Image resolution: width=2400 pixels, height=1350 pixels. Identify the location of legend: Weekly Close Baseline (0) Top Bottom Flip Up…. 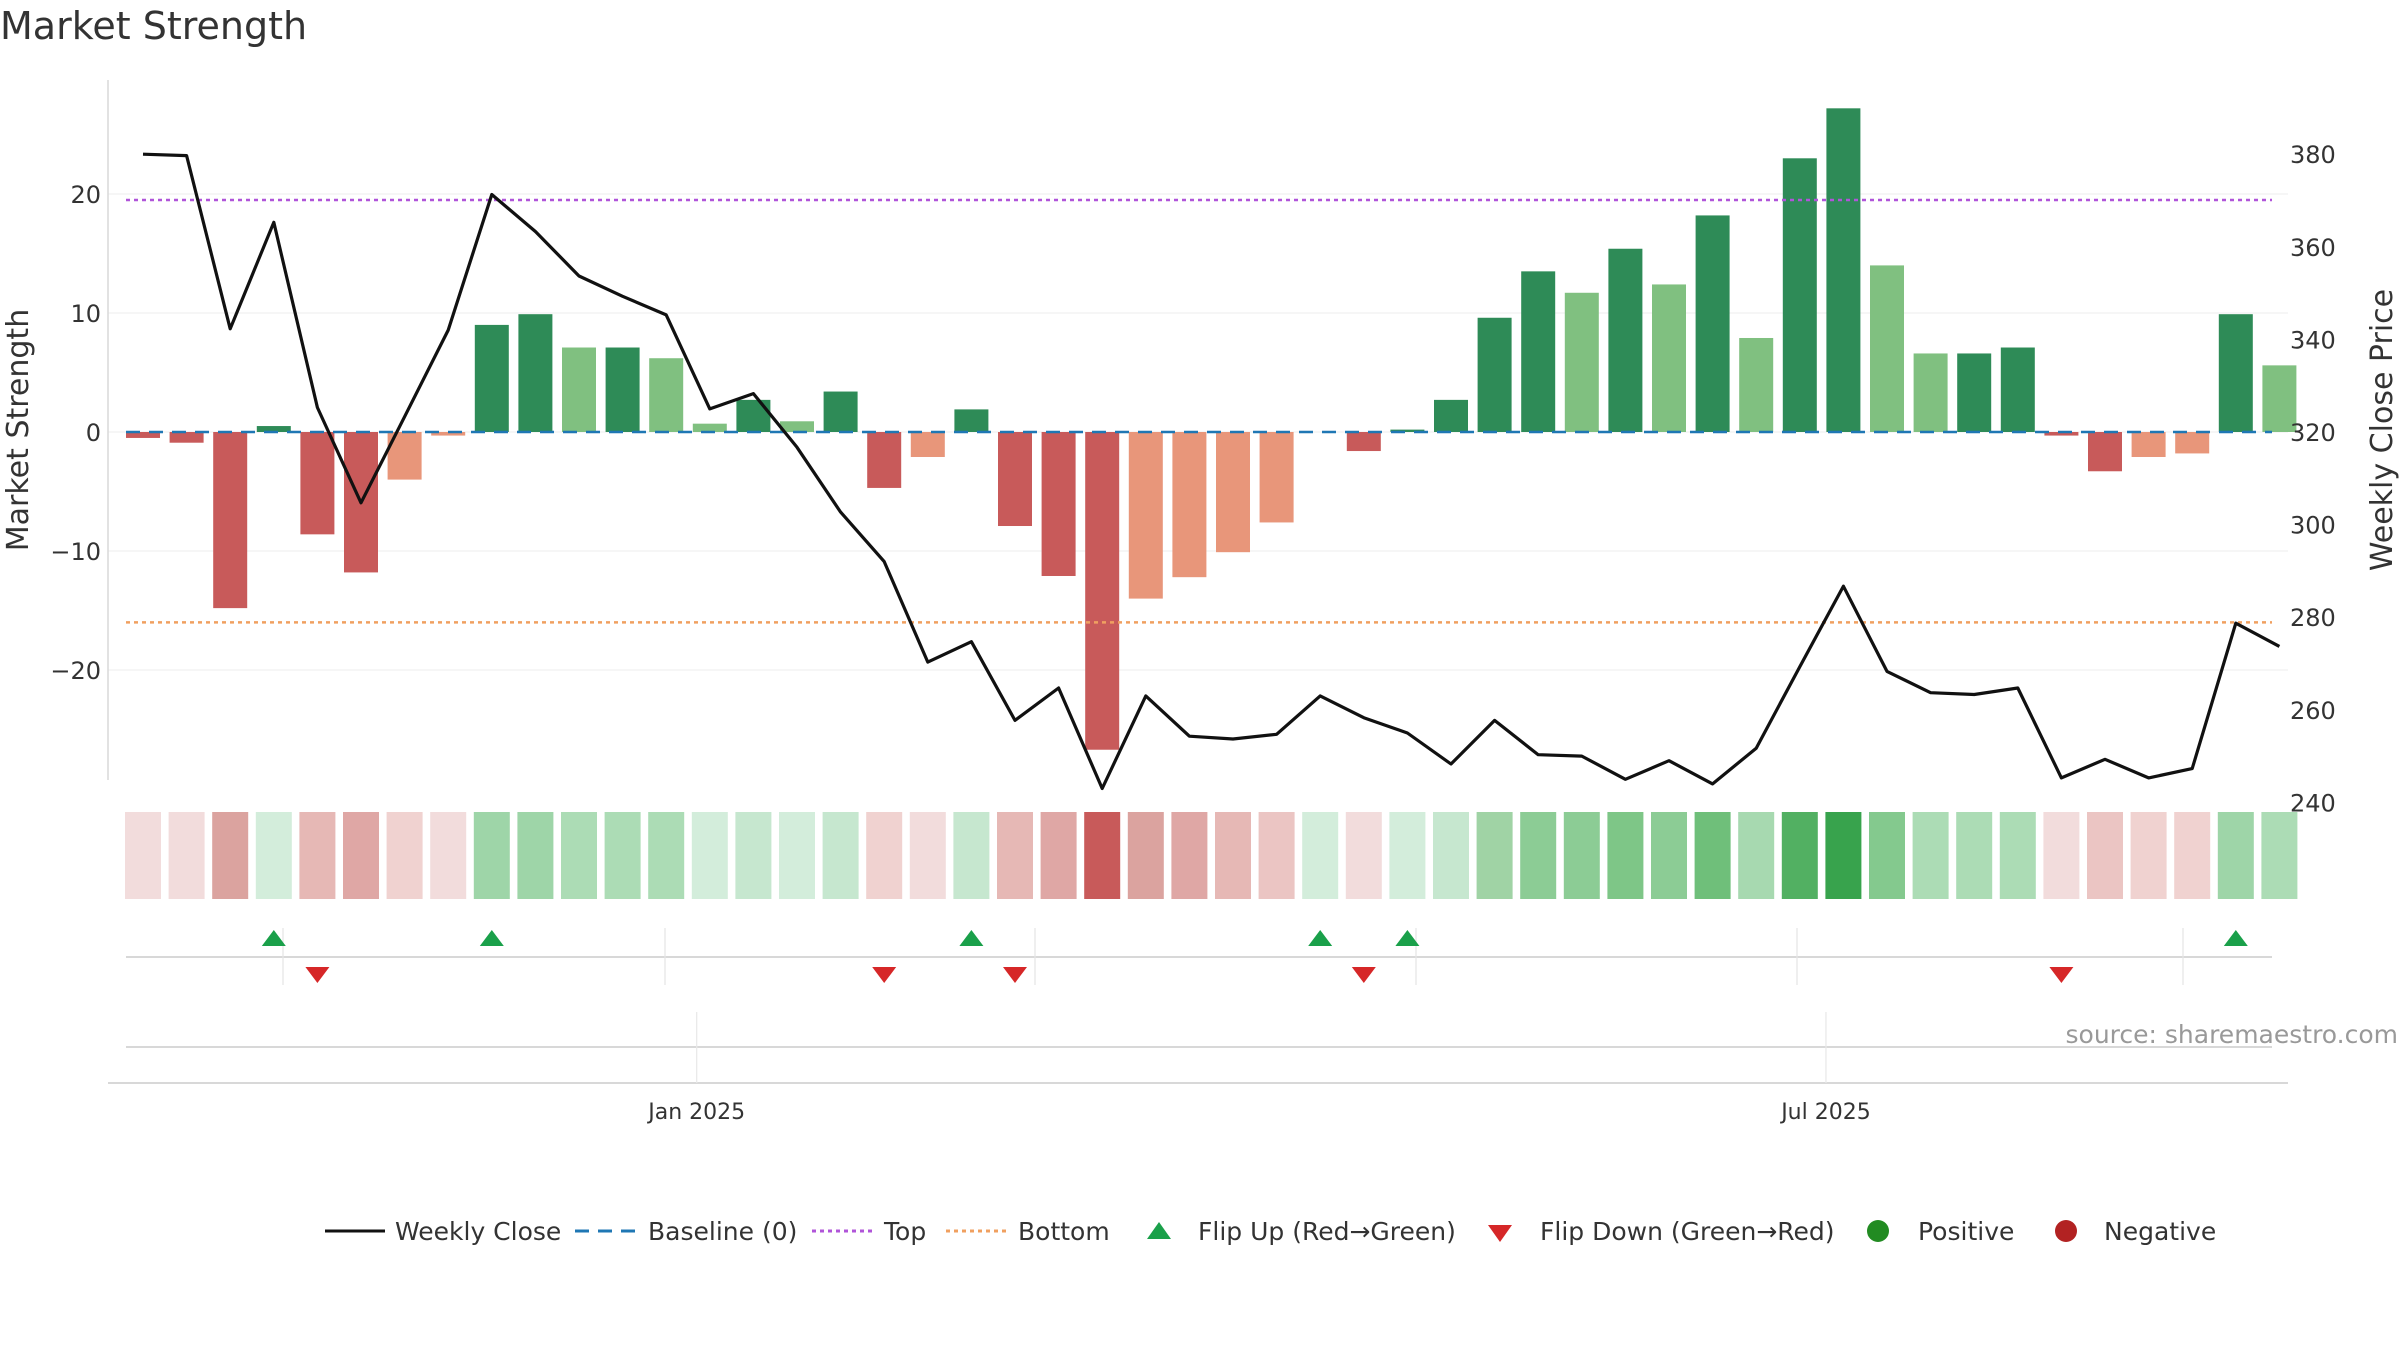
(1270, 1231).